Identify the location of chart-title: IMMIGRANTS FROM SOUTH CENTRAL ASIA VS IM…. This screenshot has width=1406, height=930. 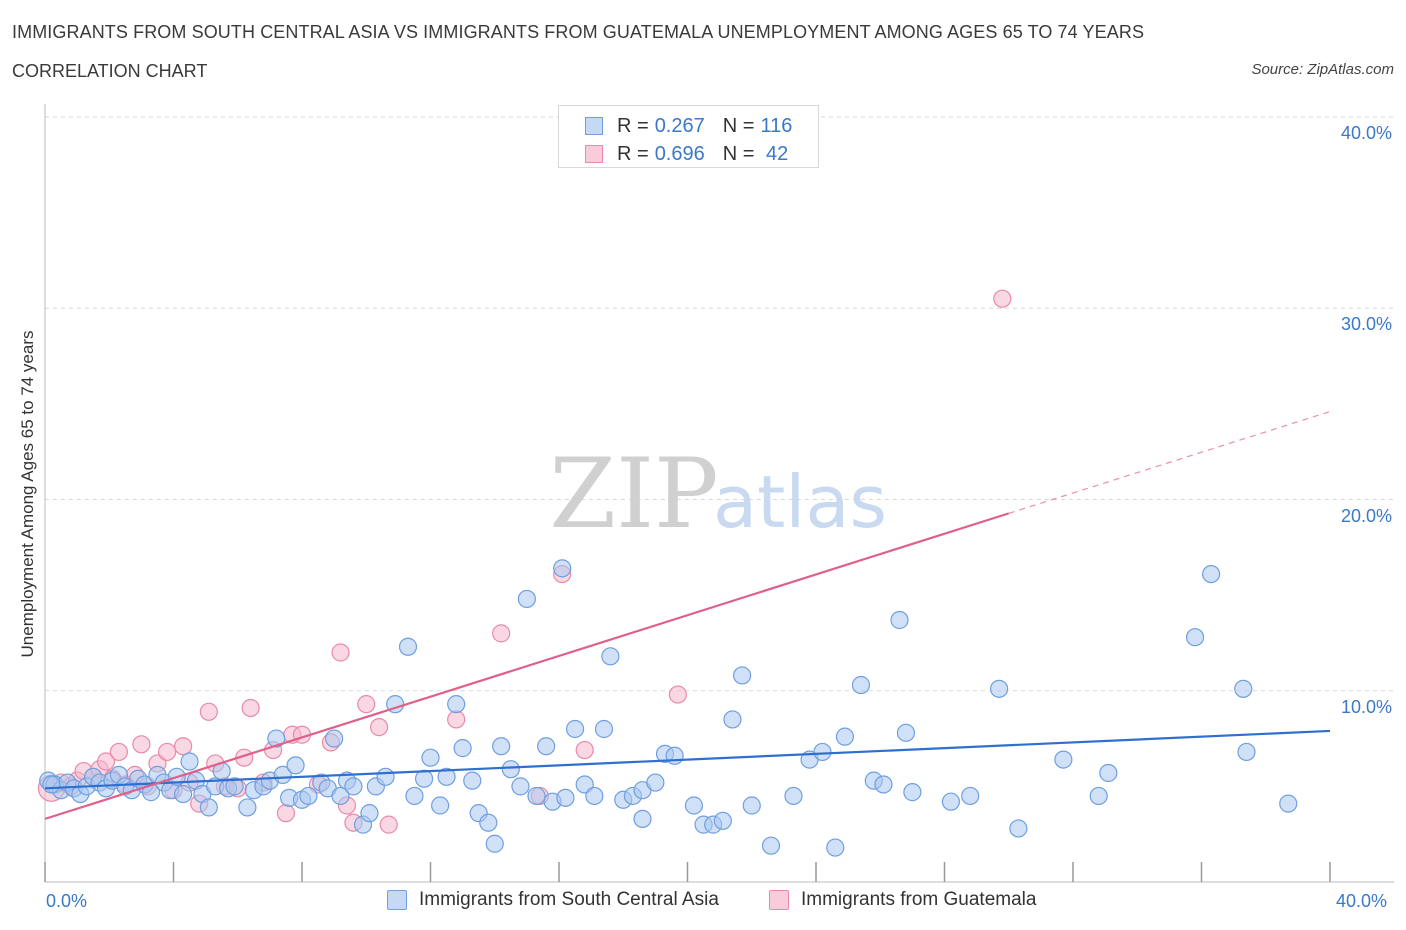
(578, 32).